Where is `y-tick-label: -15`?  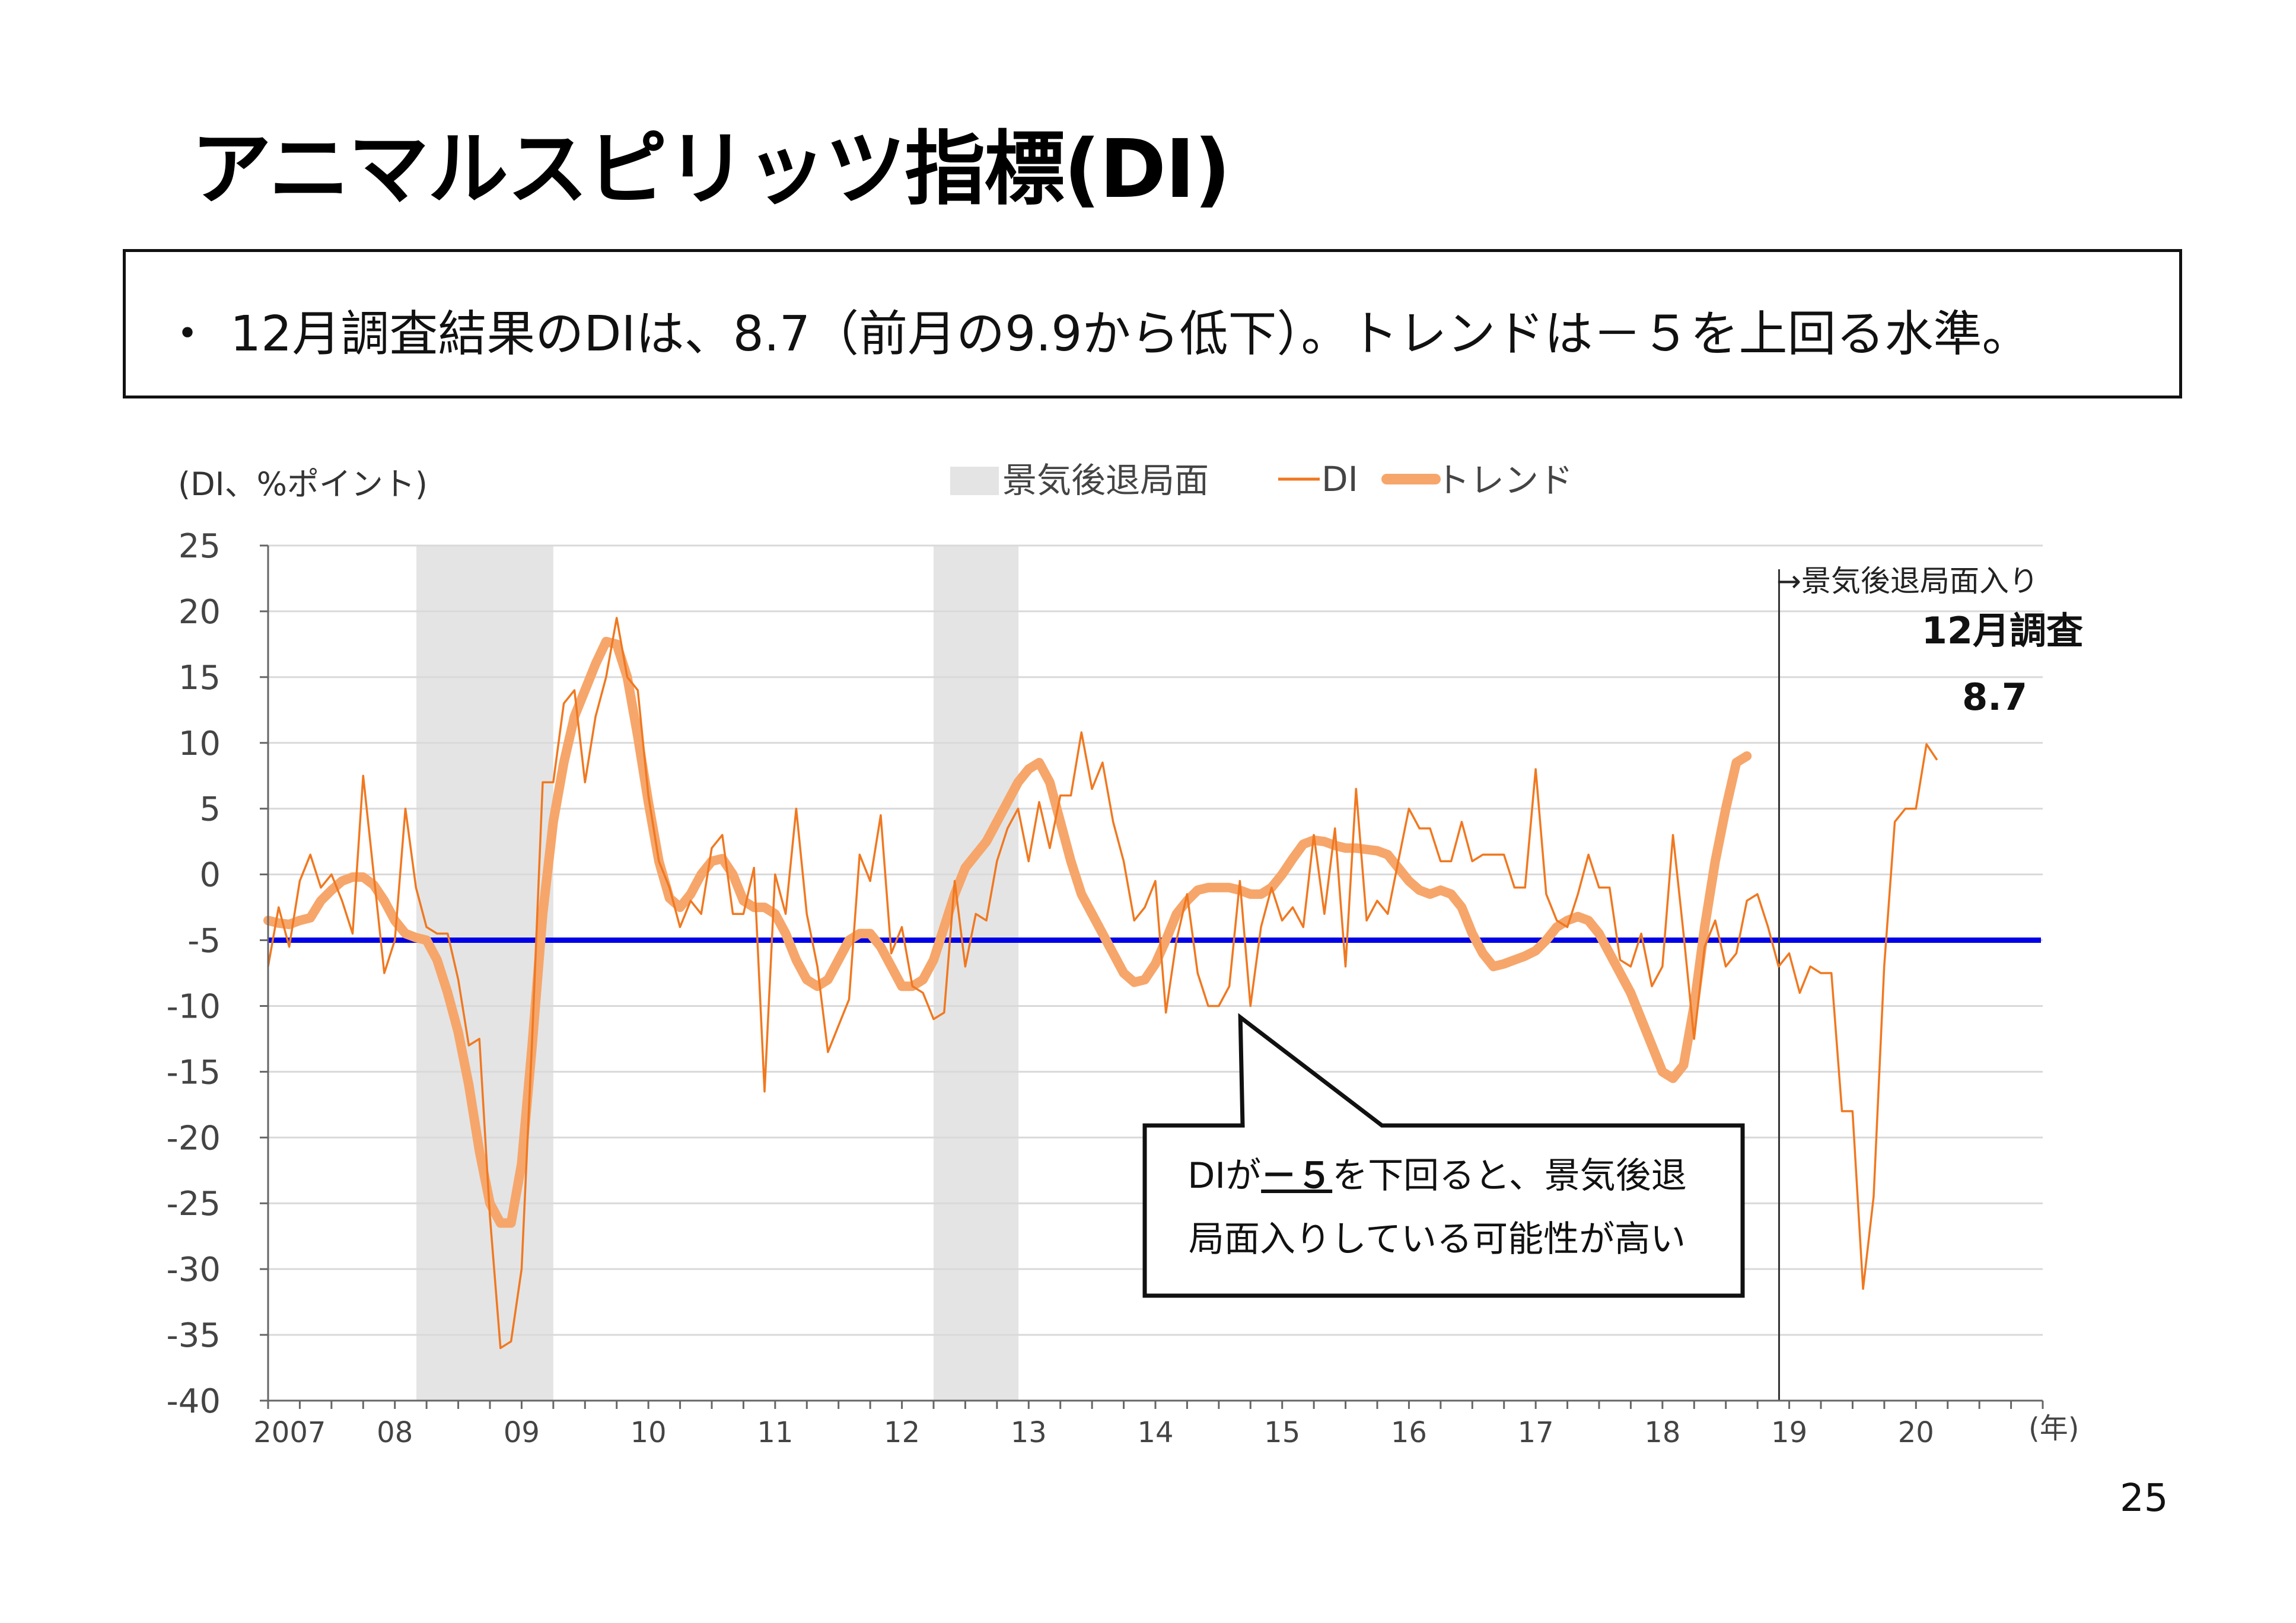 y-tick-label: -15 is located at coordinates (194, 1072).